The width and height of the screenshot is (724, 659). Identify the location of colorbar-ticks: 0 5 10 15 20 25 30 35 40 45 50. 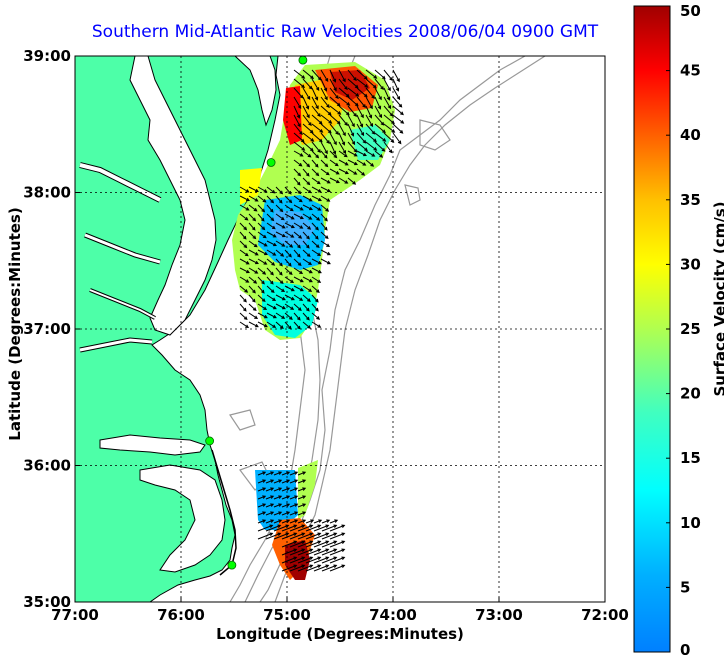
(683, 330).